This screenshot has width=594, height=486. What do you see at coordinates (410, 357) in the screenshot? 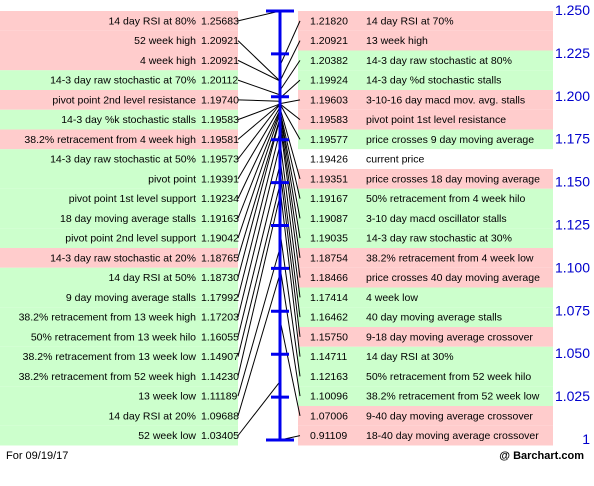
I see `right-row-label: 14 day RSI at 30%` at bounding box center [410, 357].